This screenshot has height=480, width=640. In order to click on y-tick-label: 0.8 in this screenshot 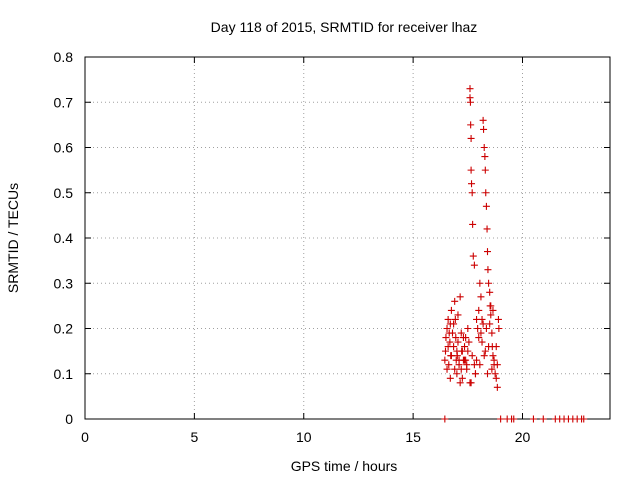, I will do `click(64, 57)`.